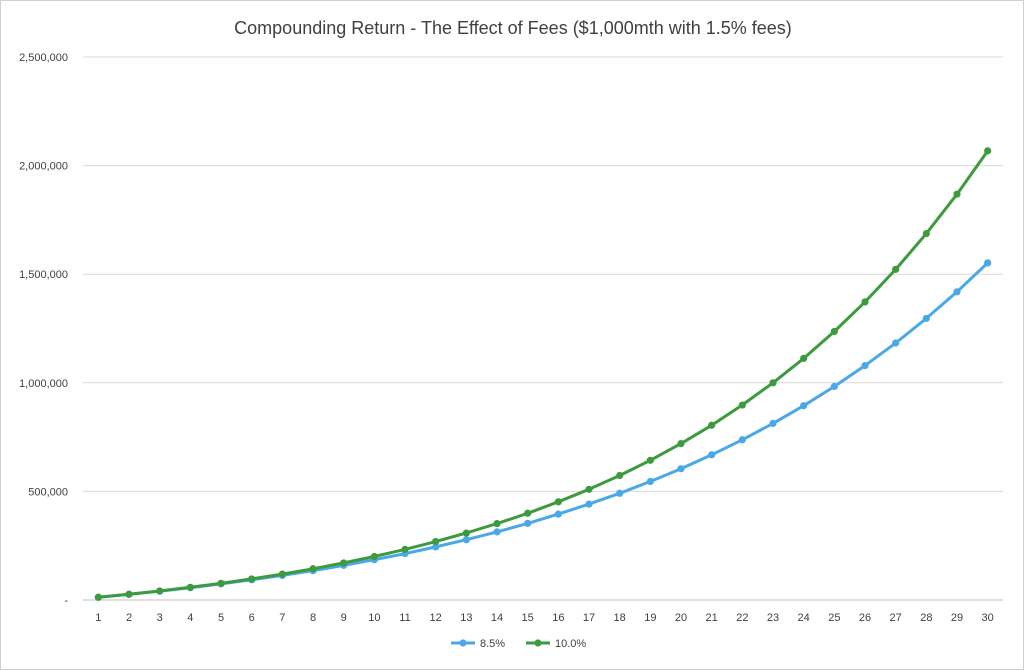 This screenshot has width=1024, height=670. Describe the element at coordinates (589, 618) in the screenshot. I see `x-tick-label: 17` at that location.